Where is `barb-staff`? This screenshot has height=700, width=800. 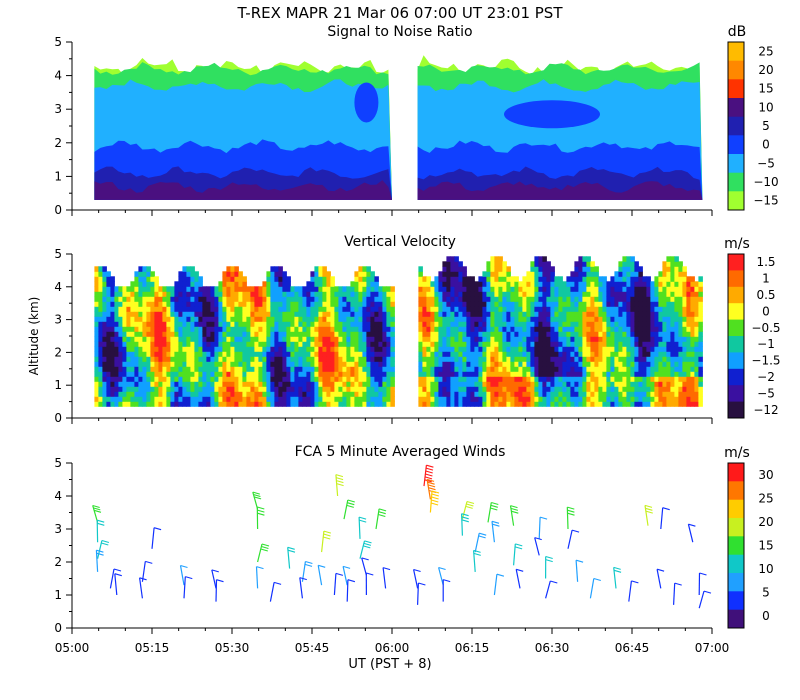 barb-staff is located at coordinates (615, 578).